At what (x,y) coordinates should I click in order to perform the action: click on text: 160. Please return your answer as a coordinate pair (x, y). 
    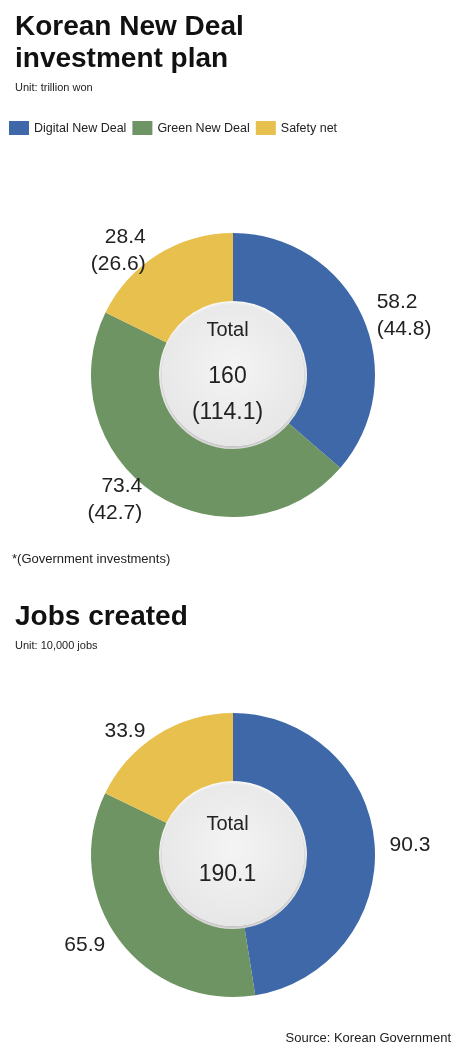
    Looking at the image, I should click on (227, 374).